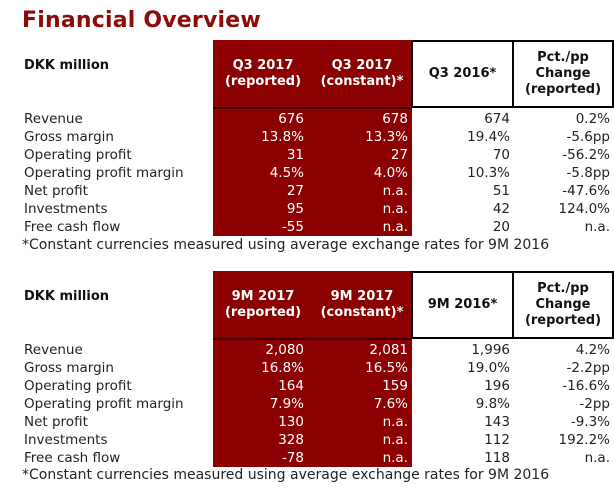 This screenshot has width=614, height=489. Describe the element at coordinates (295, 155) in the screenshot. I see `cell-reported: 31` at that location.